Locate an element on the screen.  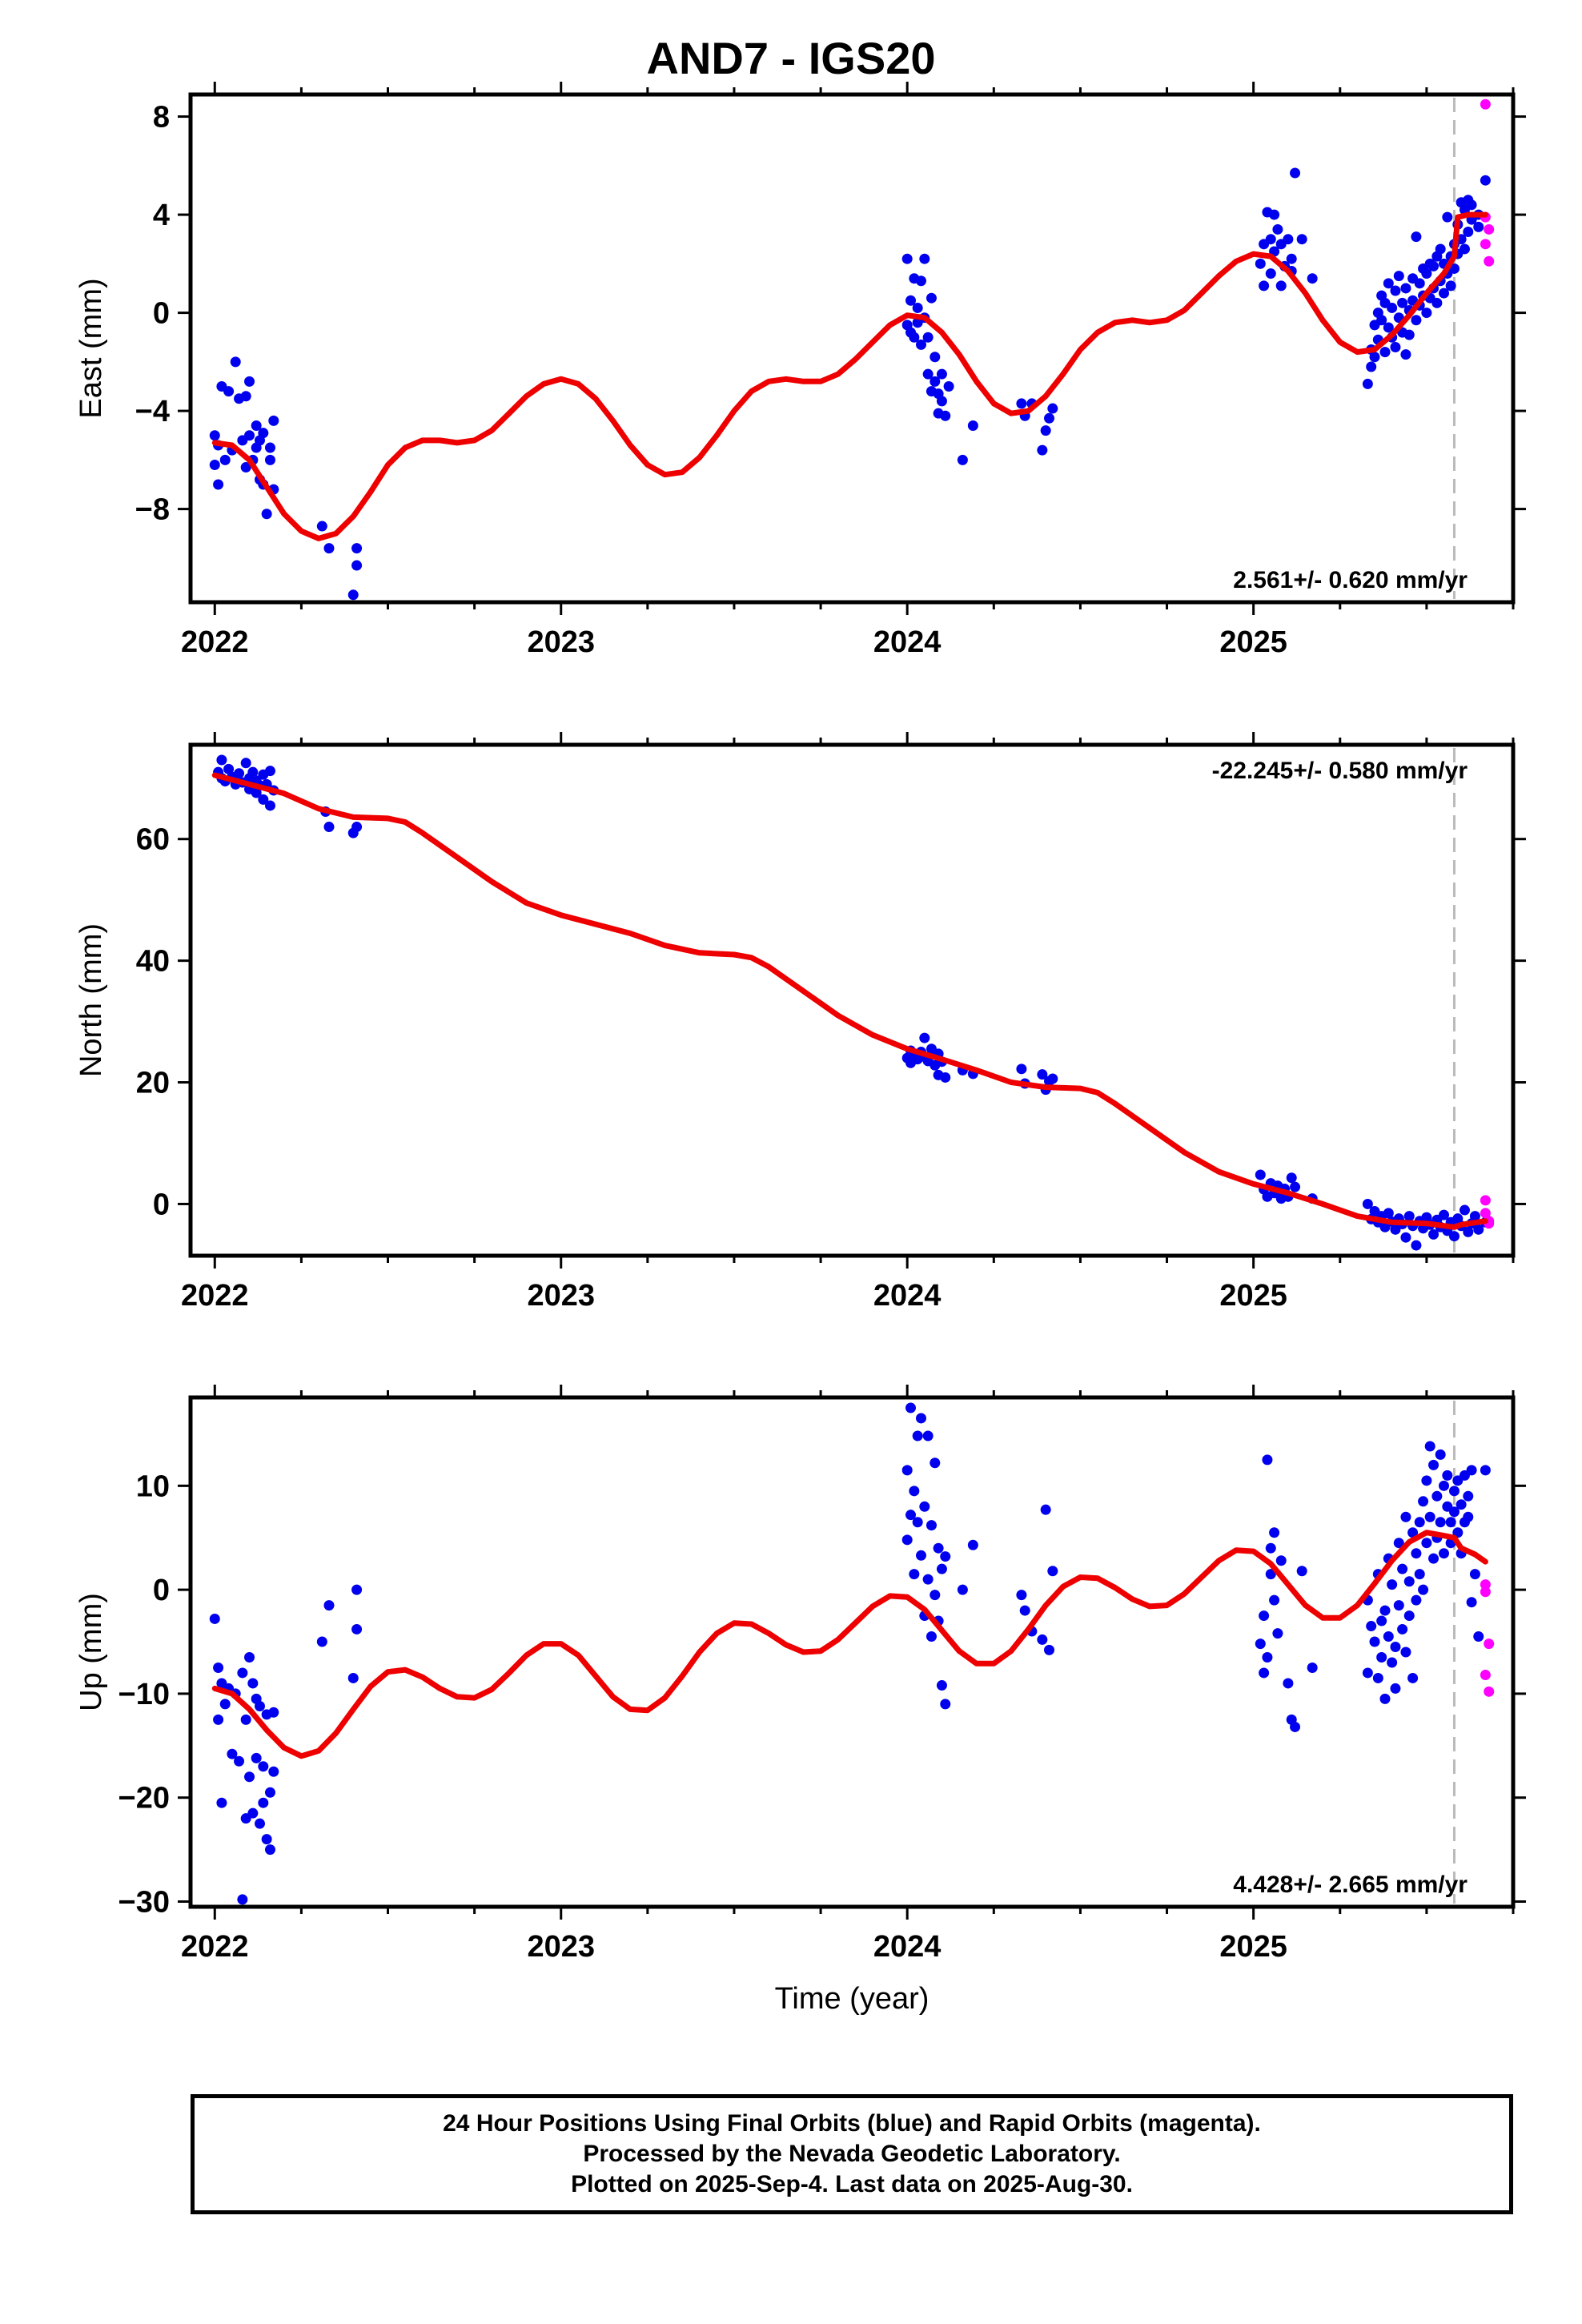
panel-3-xtick-label-2024: 2024 is located at coordinates (907, 1947).